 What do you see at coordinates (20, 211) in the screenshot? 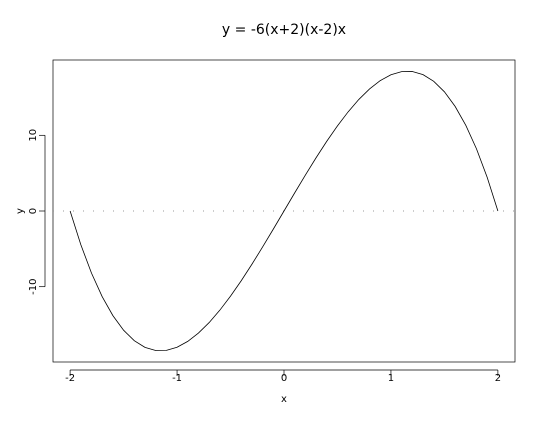
I see `y-axis-label: y` at bounding box center [20, 211].